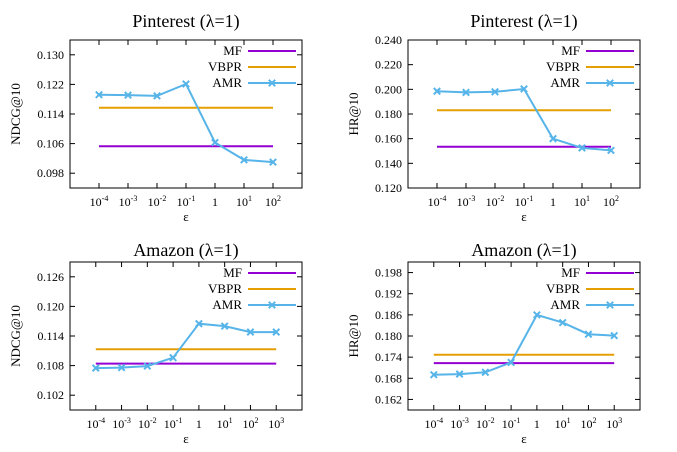 Image resolution: width=677 pixels, height=452 pixels. Describe the element at coordinates (50, 55) in the screenshot. I see `y-tick-label: 0.130` at that location.